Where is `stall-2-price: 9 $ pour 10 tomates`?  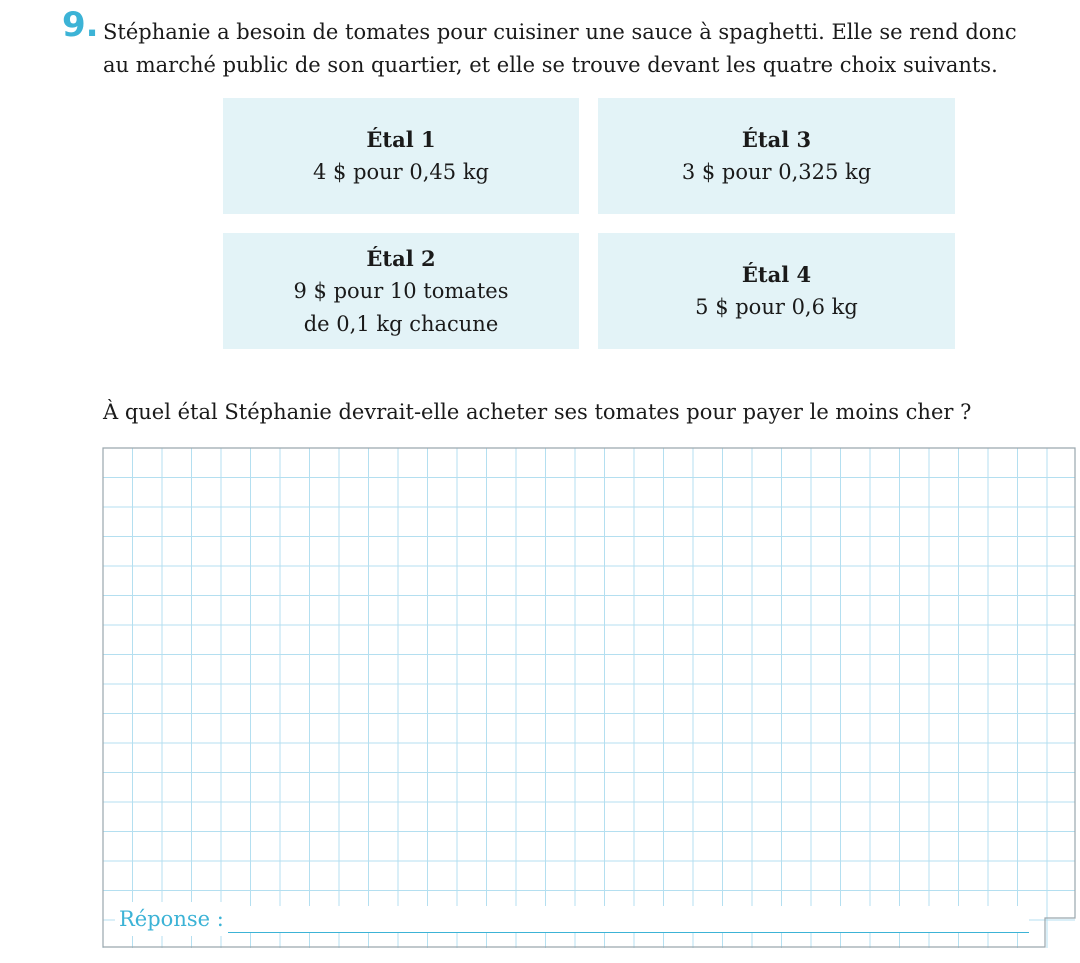
stall-2-price: 9 $ pour 10 tomates is located at coordinates (401, 290).